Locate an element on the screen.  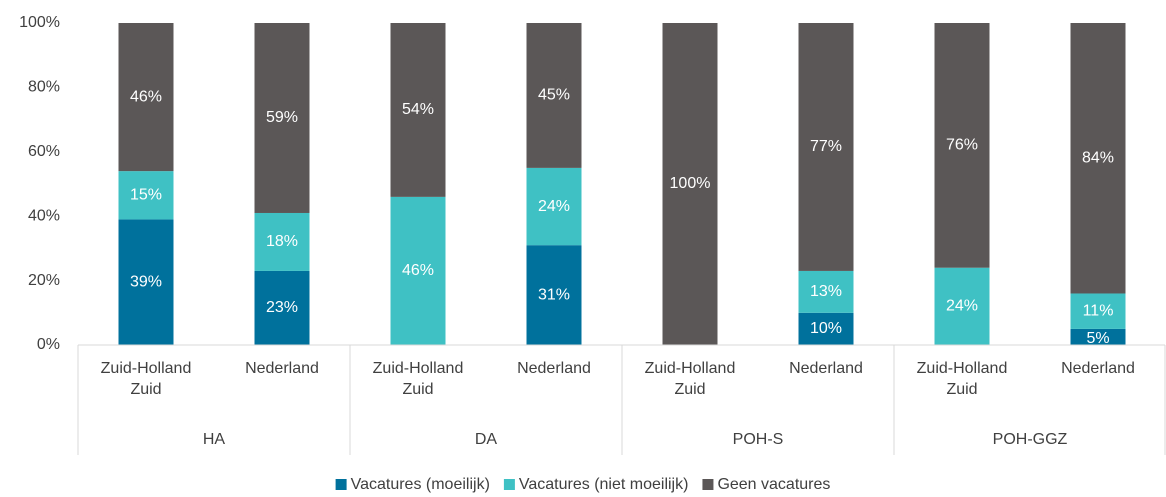
data-label: 15% is located at coordinates (146, 194).